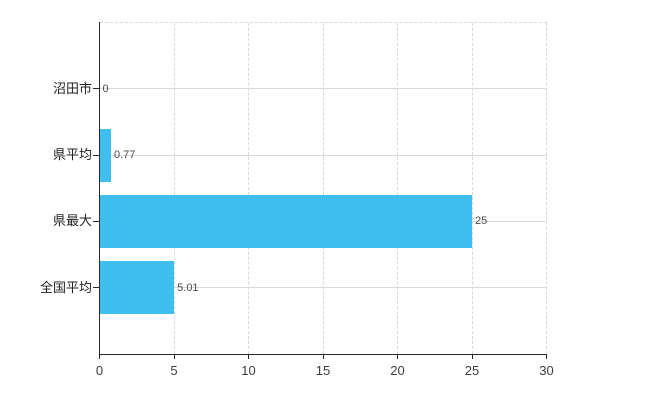 The height and width of the screenshot is (400, 650). What do you see at coordinates (546, 370) in the screenshot?
I see `x-tick-label: 30` at bounding box center [546, 370].